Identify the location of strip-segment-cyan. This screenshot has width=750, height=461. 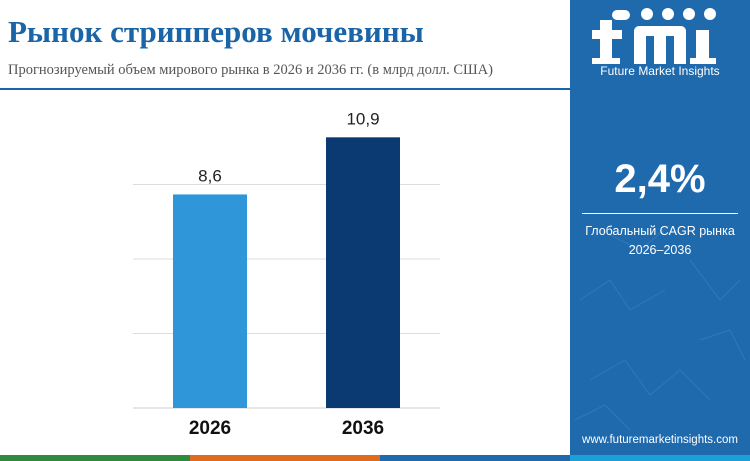
(660, 458).